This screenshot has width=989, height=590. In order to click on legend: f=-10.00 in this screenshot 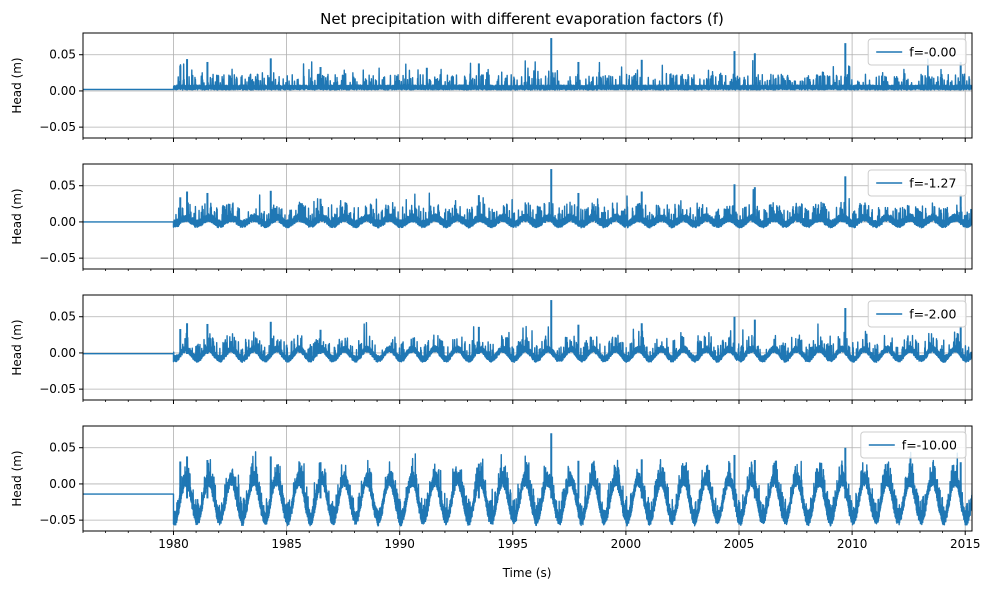, I will do `click(913, 445)`.